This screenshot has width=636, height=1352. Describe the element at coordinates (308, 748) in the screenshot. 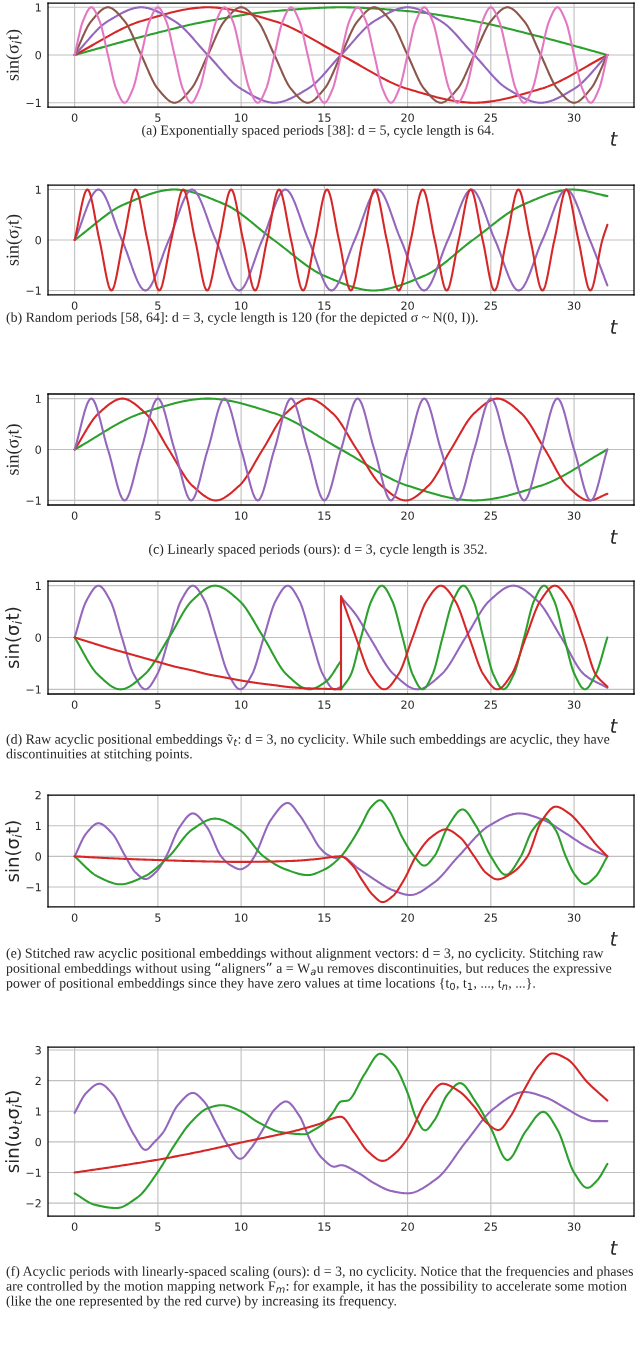

I see `text: (d) Raw acyclic positional embeddings ṽ$_{t}$: d = 3, no cyclicity. While such embeddings are acyclic, they have discontinuities at stitching points.` at that location.